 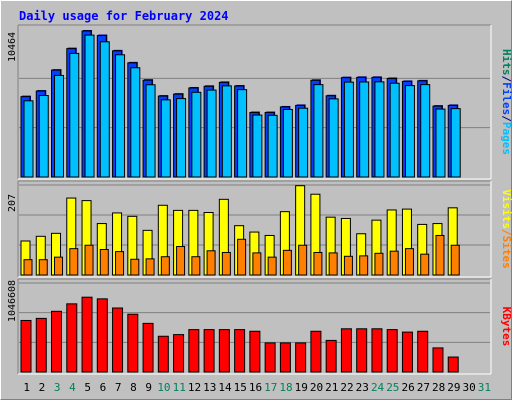 I want to click on x-tick-label: 6, so click(x=103, y=387).